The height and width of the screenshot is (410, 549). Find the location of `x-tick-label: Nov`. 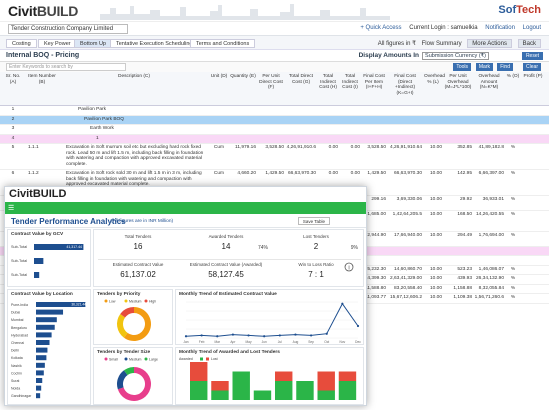

x-tick-label: Nov is located at coordinates (343, 342).